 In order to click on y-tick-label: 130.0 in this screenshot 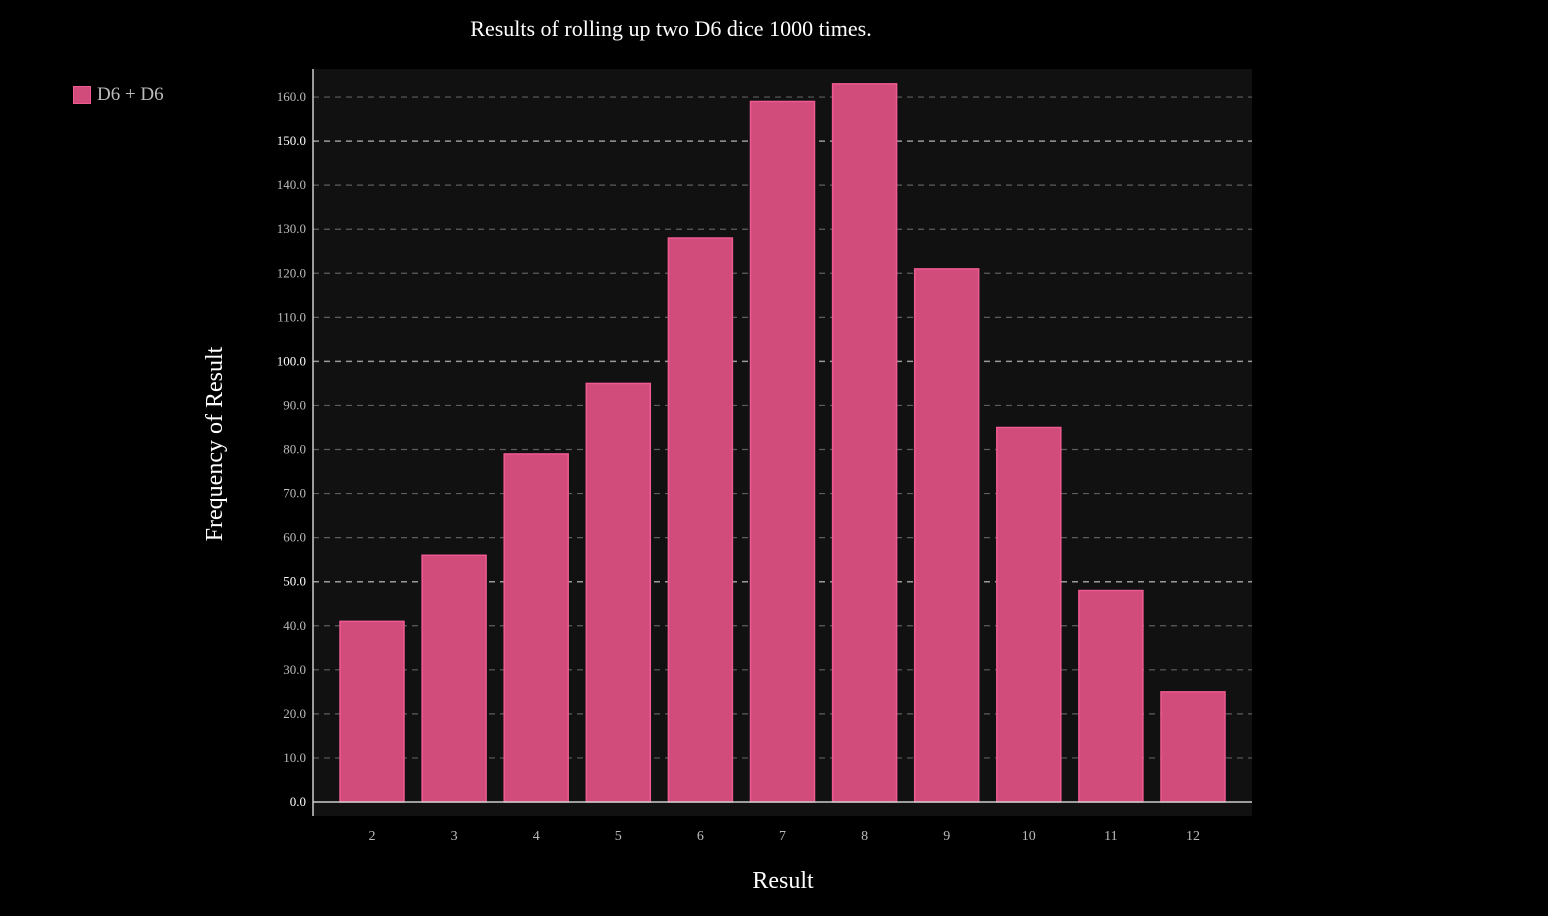, I will do `click(291, 228)`.